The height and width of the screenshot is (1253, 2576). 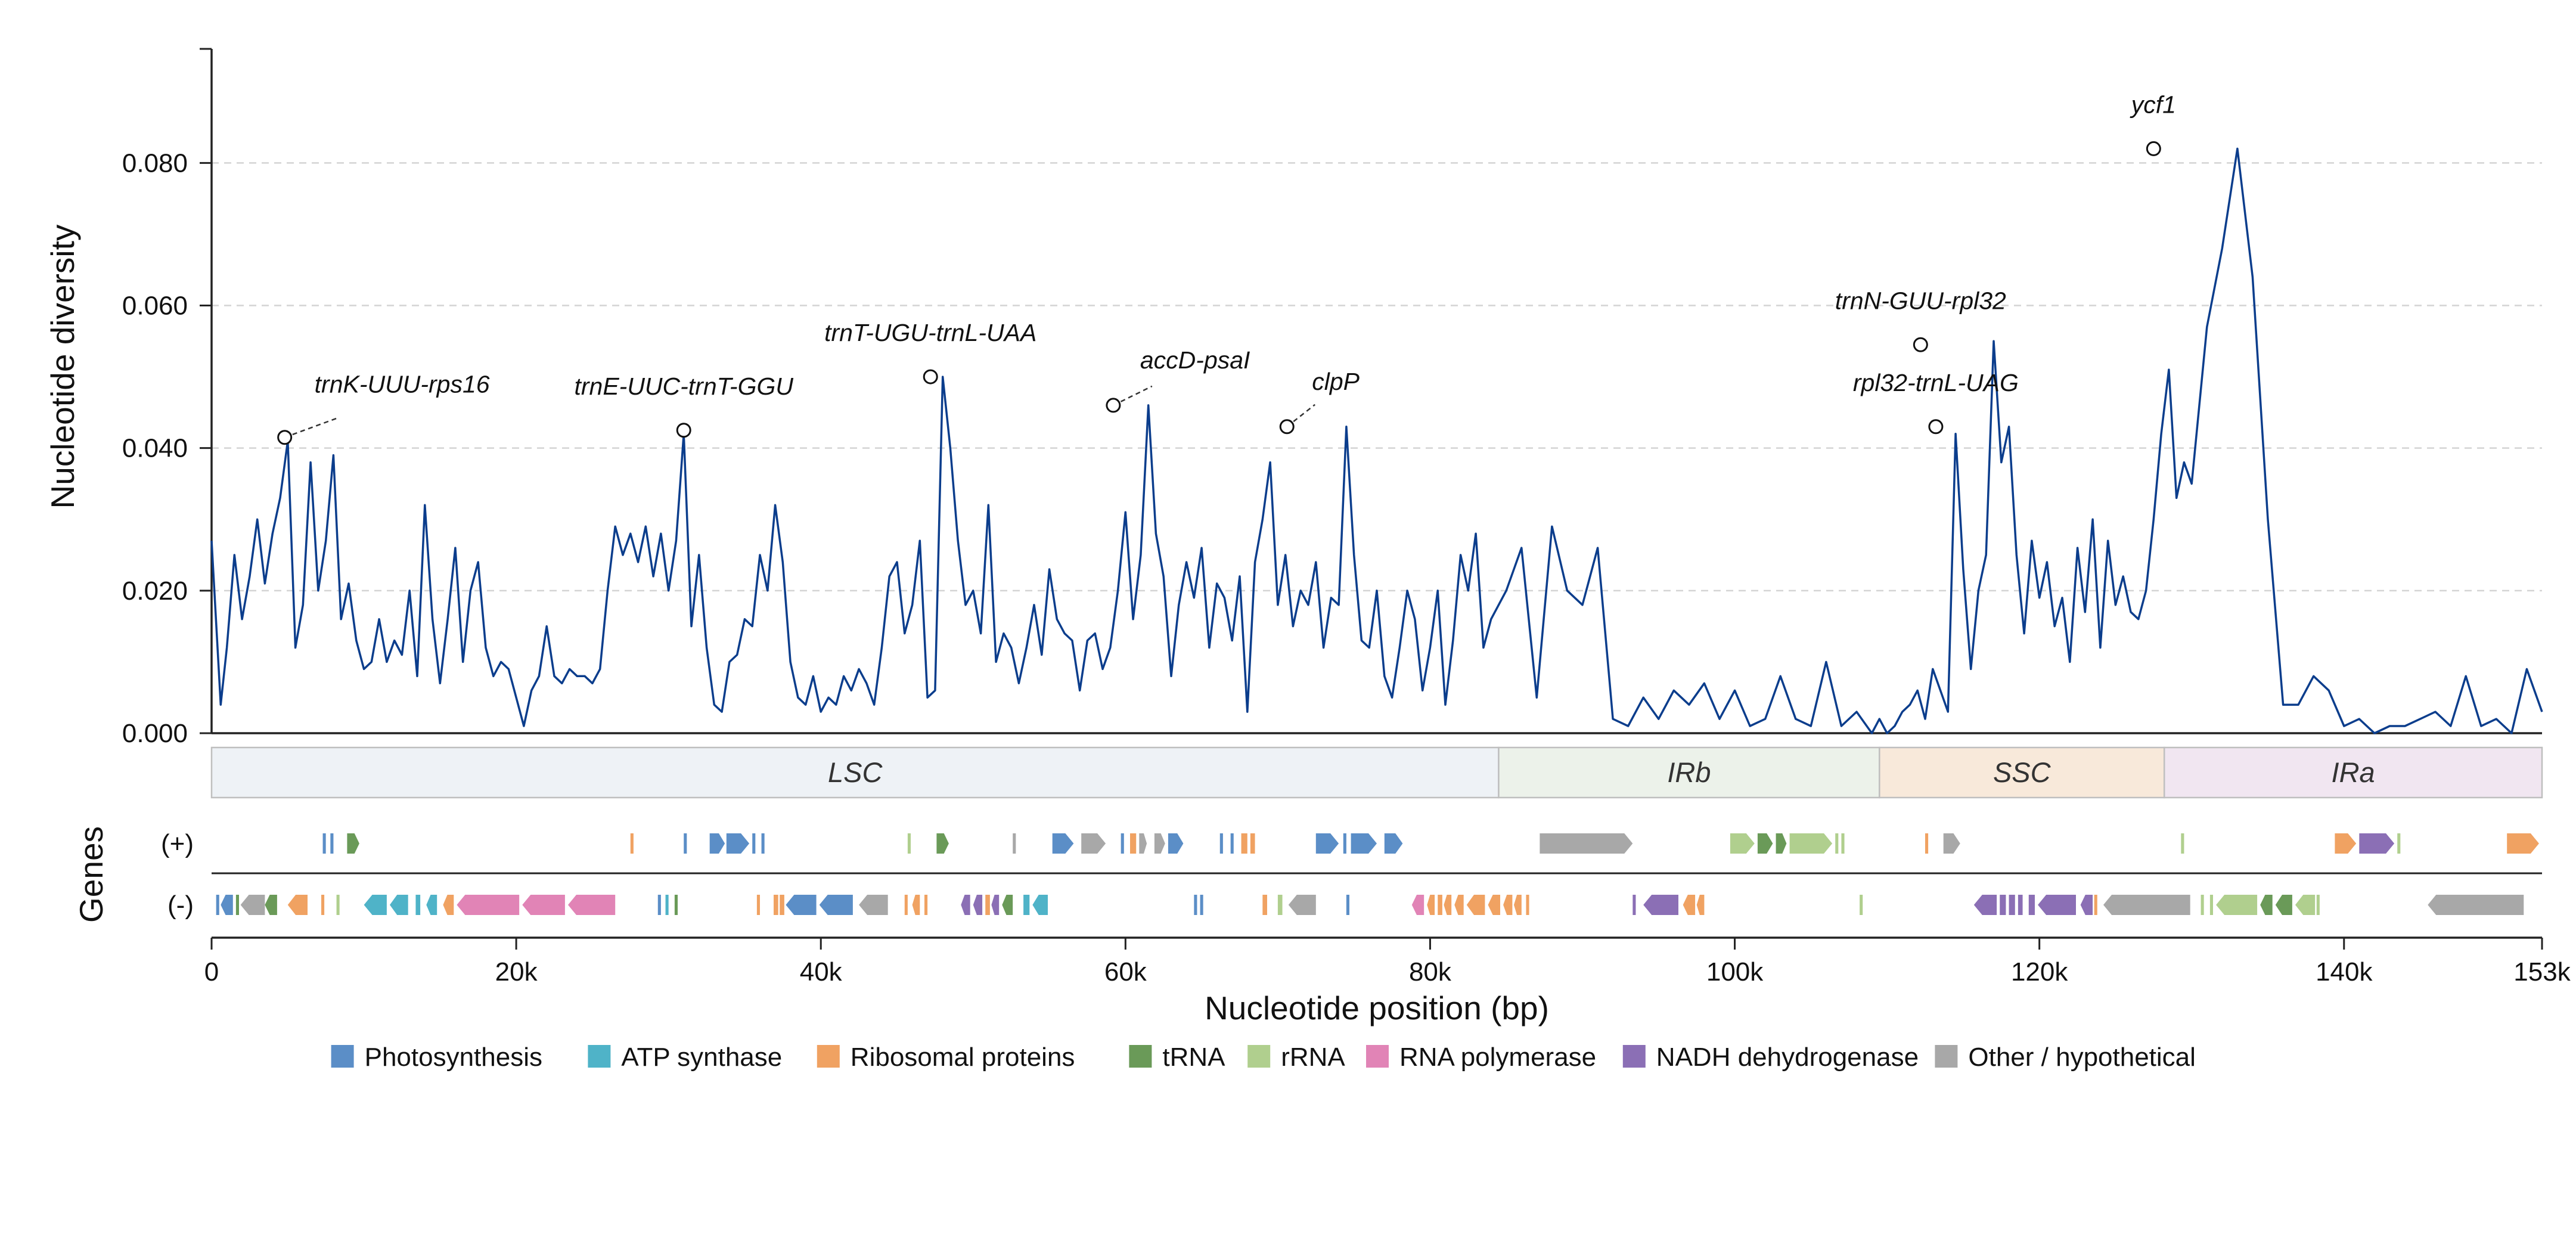 What do you see at coordinates (181, 905) in the screenshot?
I see `strand-label-minus: (-)` at bounding box center [181, 905].